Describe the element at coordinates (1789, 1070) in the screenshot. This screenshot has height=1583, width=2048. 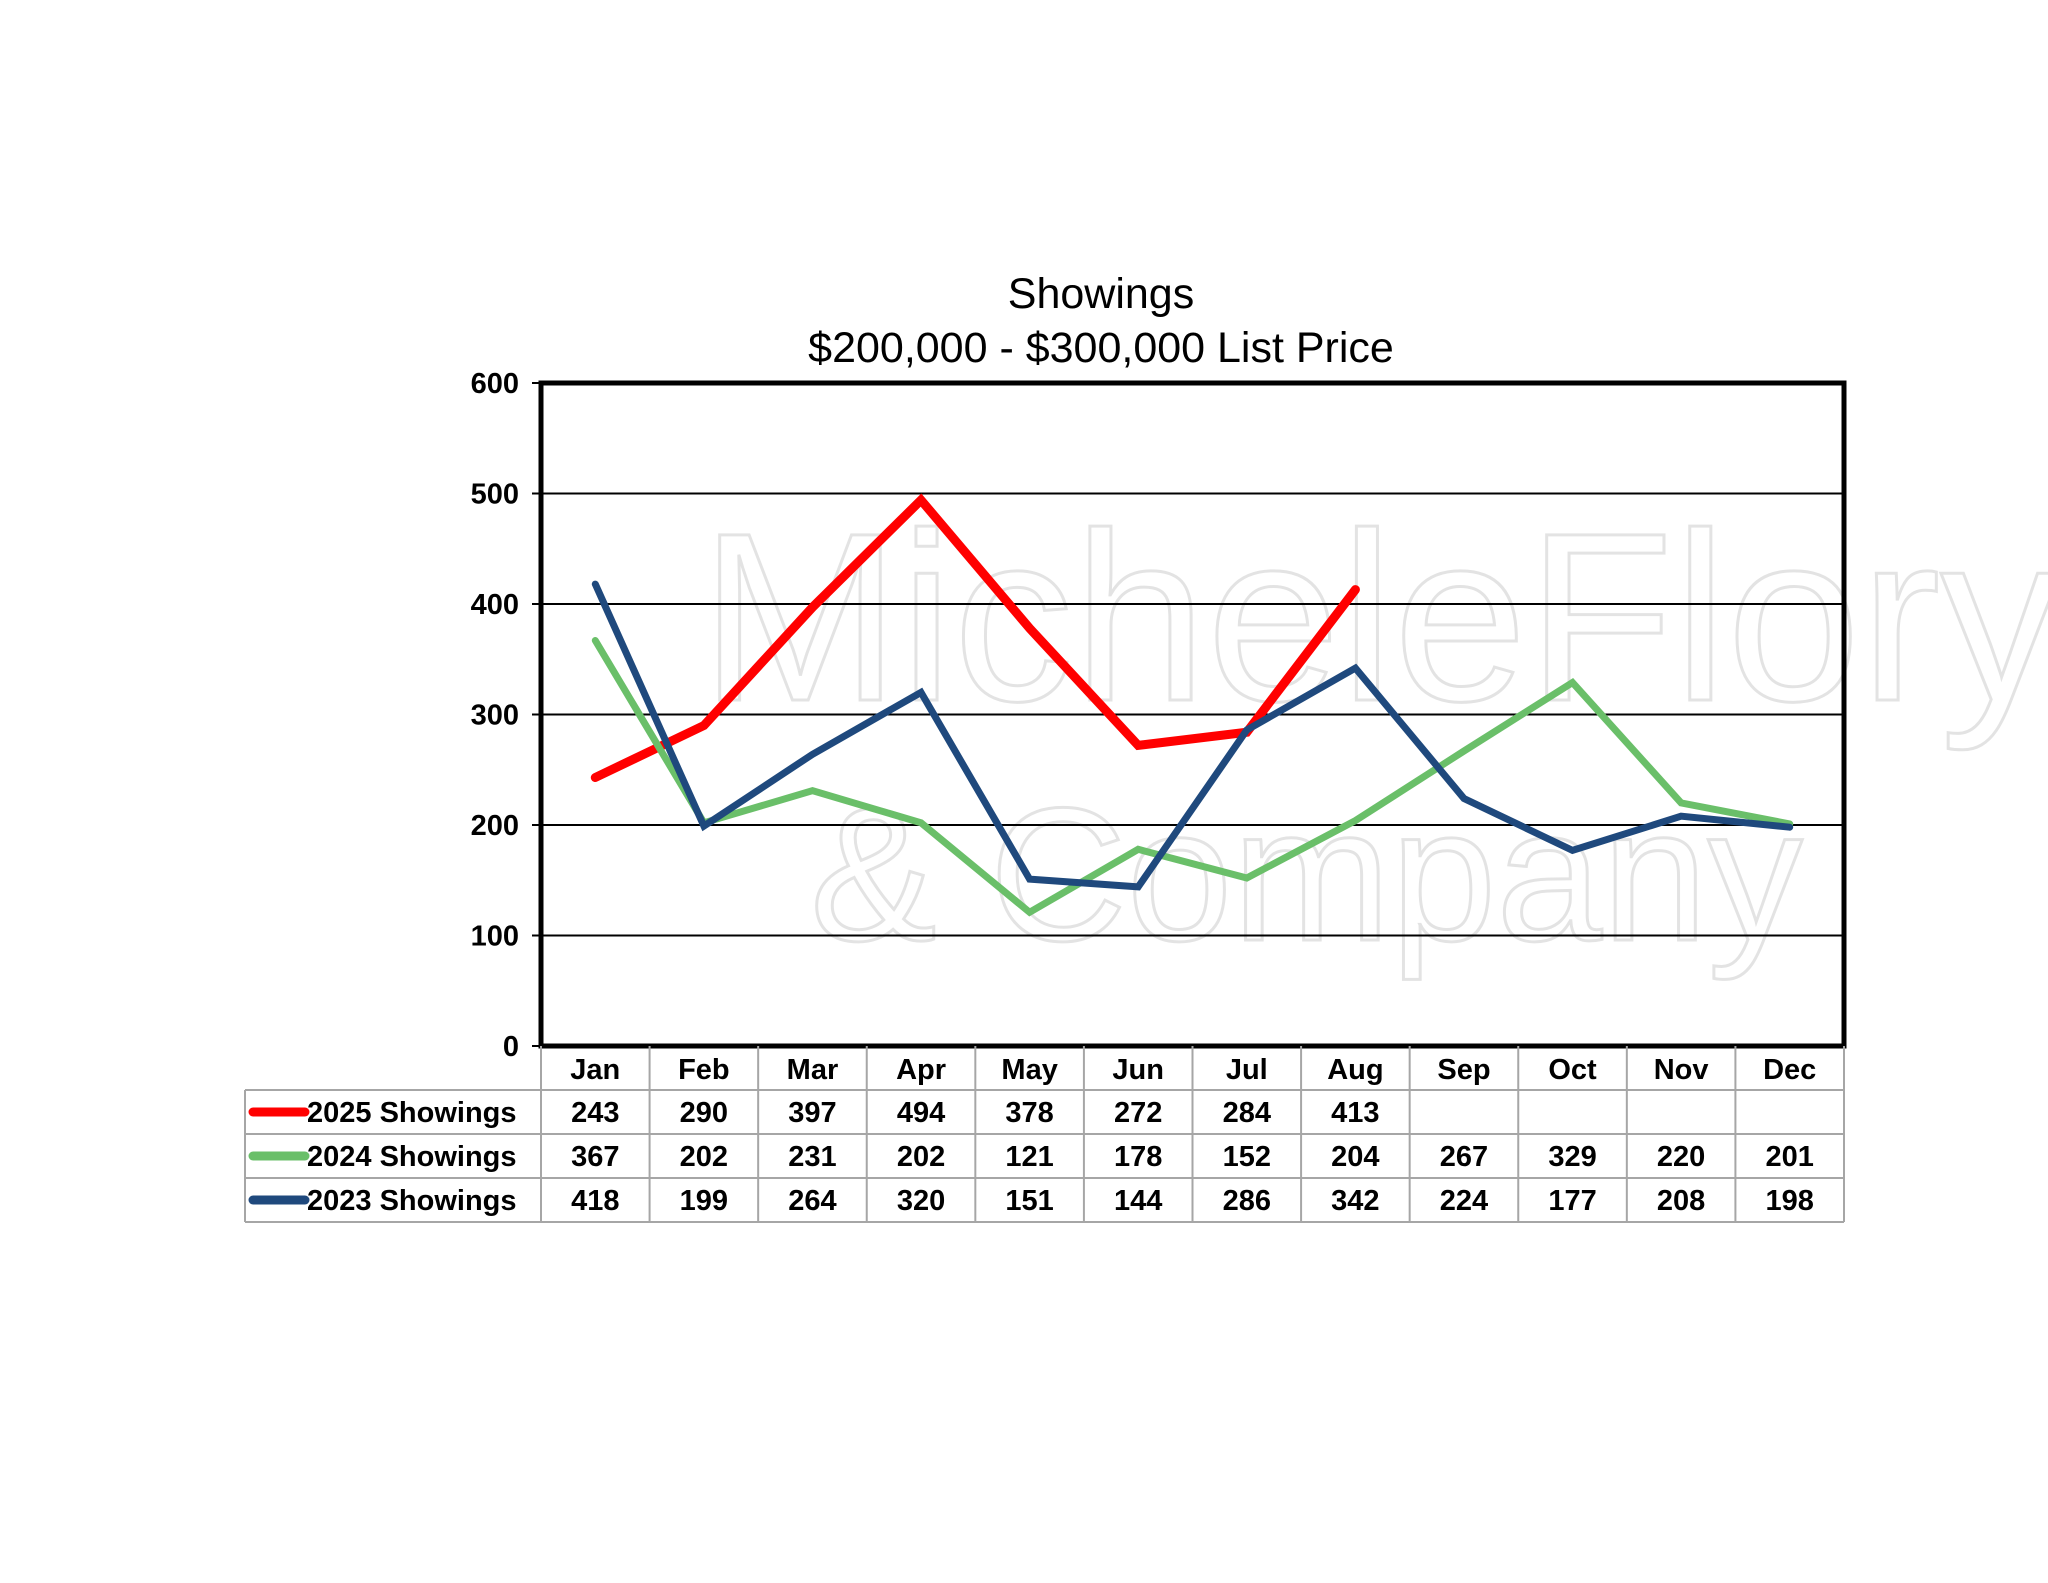
I see `x-tick-label: Dec` at that location.